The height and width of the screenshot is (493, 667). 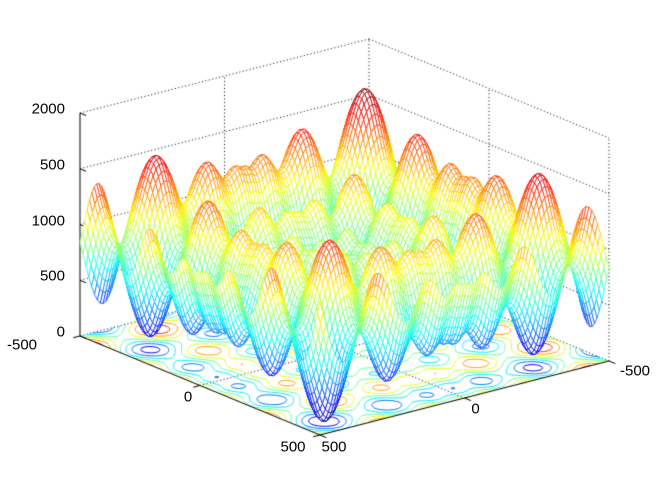 I want to click on y-tick-label: -500, so click(x=22, y=345).